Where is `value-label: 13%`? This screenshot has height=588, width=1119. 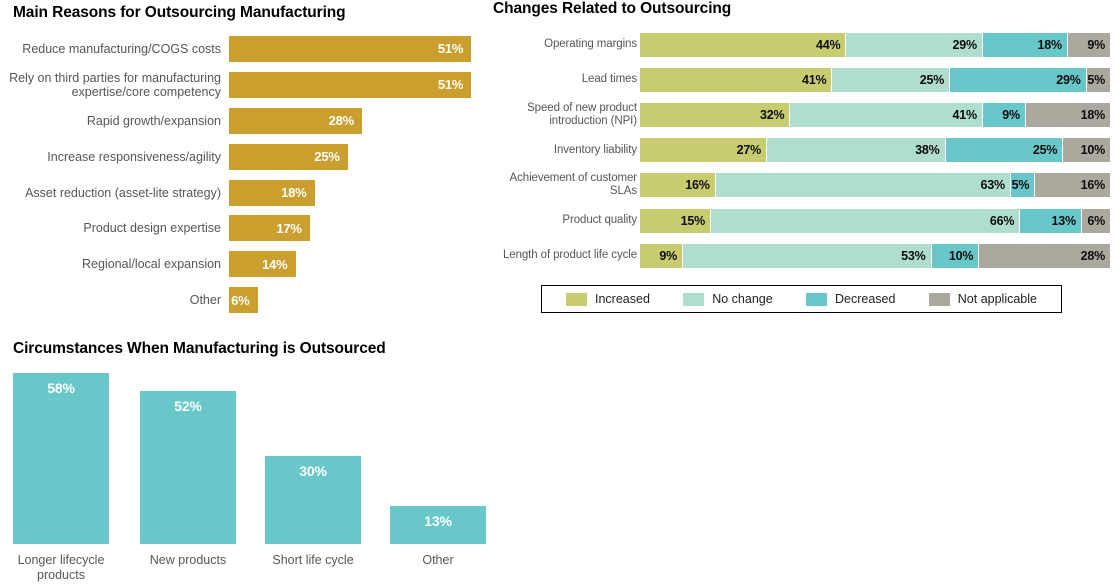 value-label: 13% is located at coordinates (438, 520).